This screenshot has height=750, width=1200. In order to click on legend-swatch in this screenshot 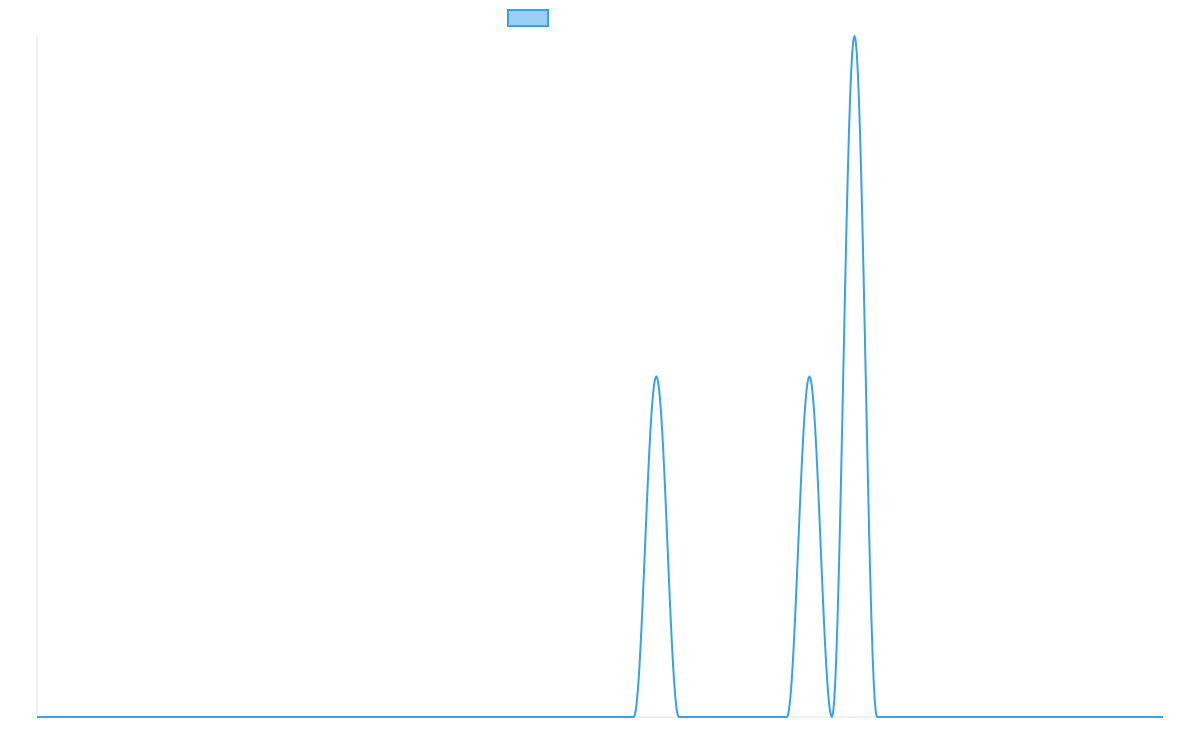, I will do `click(528, 18)`.